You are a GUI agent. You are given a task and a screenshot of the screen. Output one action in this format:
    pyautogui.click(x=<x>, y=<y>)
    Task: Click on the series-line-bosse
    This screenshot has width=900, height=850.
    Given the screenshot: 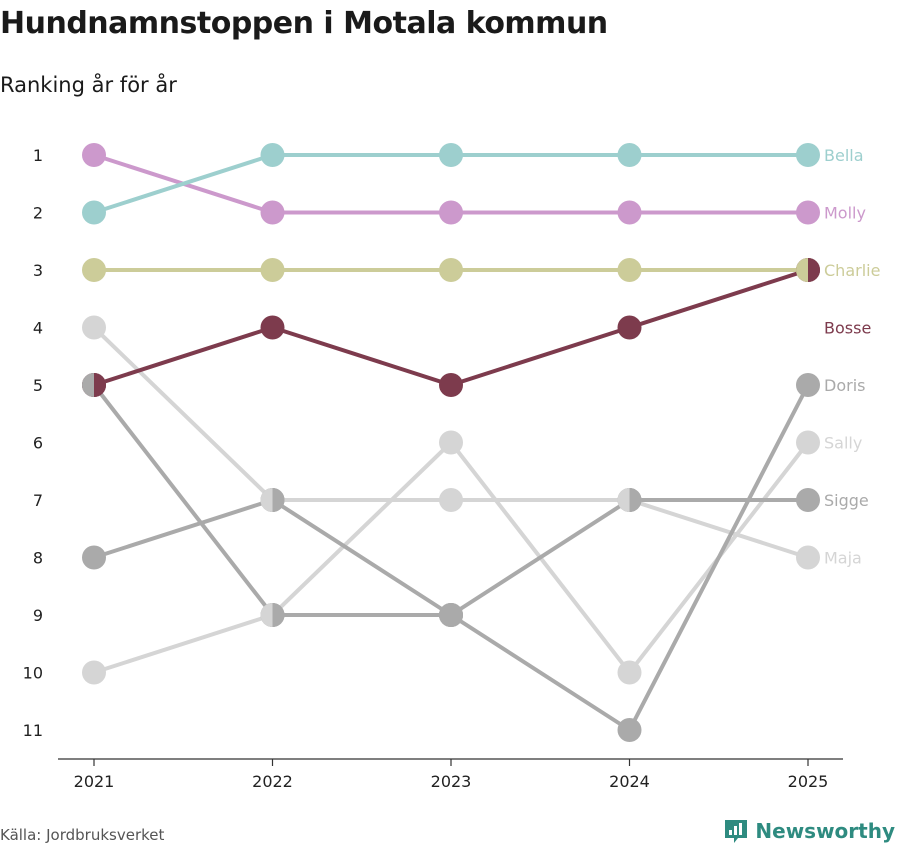 What is the action you would take?
    pyautogui.click(x=451, y=327)
    